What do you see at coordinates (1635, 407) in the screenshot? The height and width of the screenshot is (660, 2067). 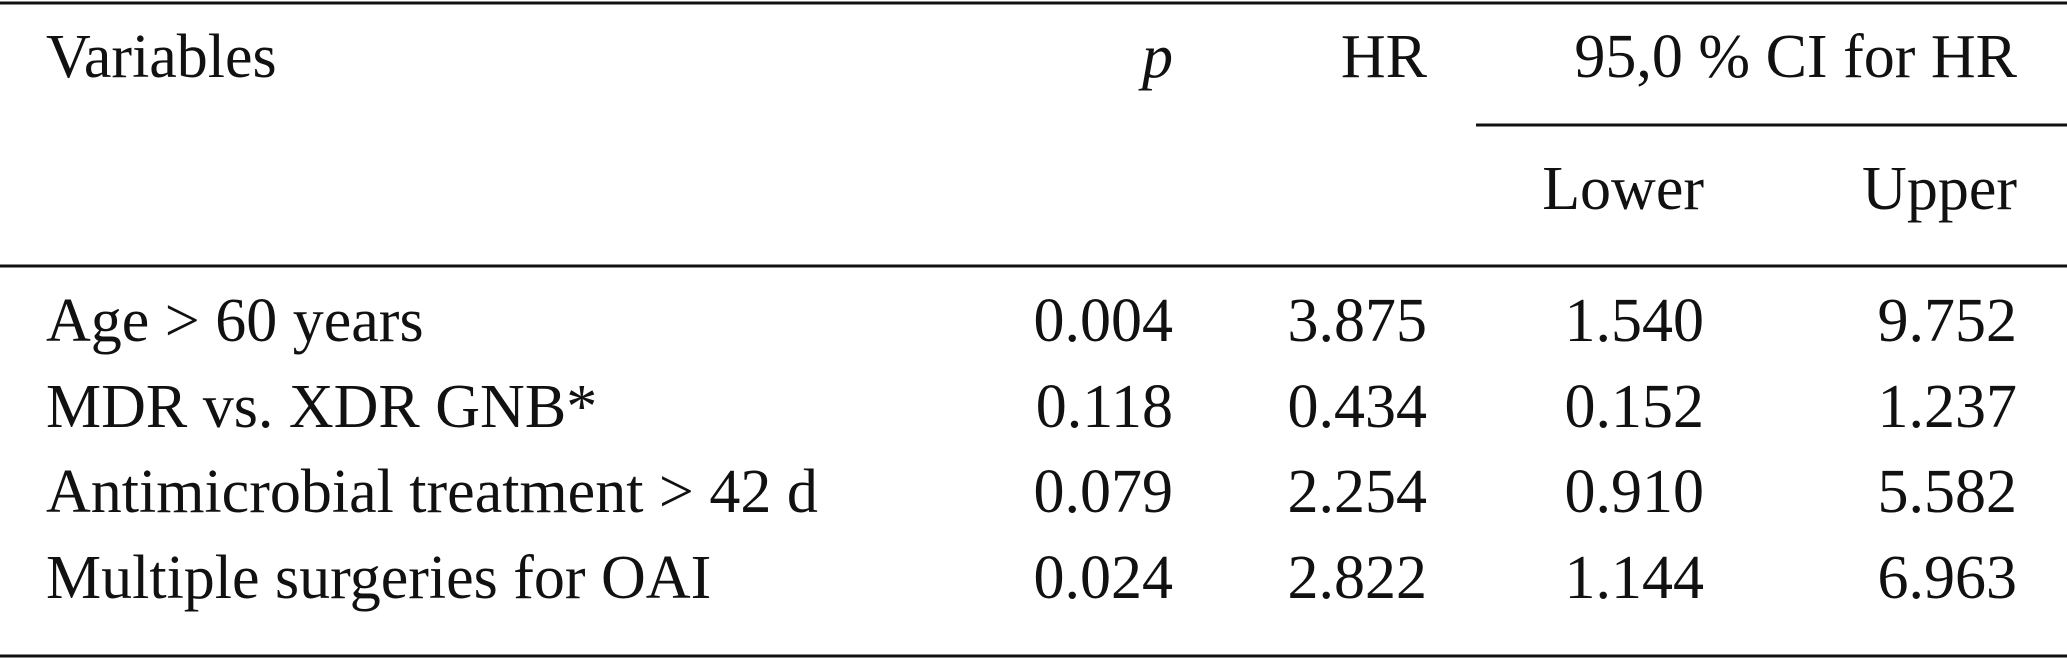 I see `cell-value: 0.152` at bounding box center [1635, 407].